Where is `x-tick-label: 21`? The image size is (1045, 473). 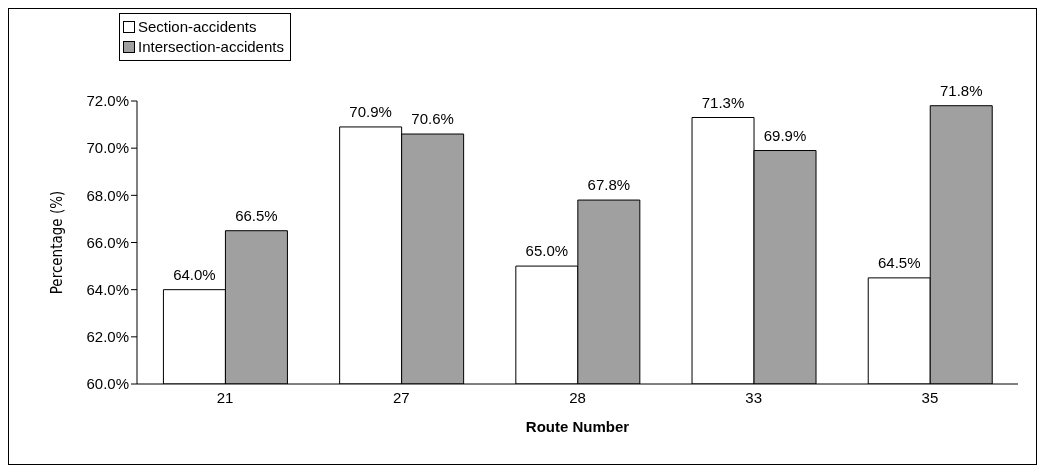
x-tick-label: 21 is located at coordinates (225, 397).